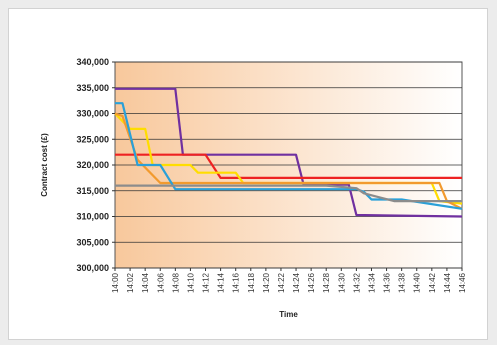  I want to click on x-tick-label: 14:10, so click(190, 282).